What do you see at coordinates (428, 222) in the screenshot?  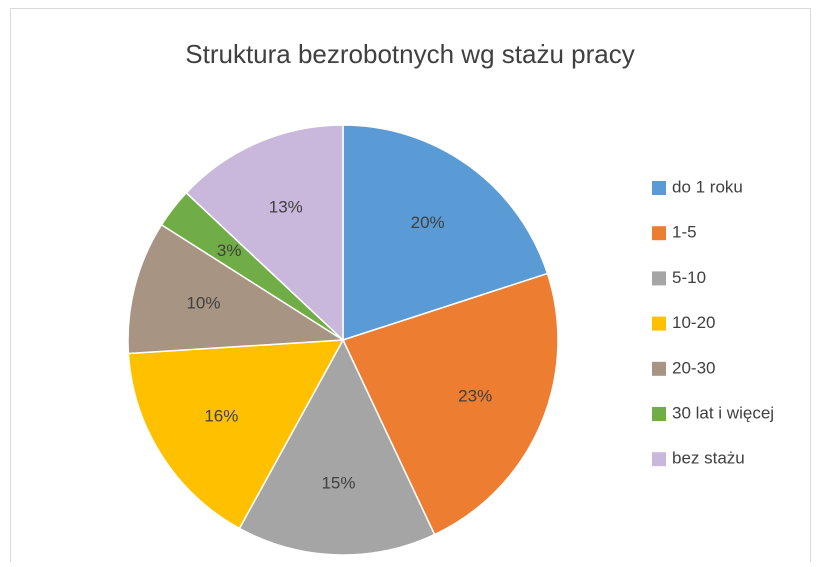 I see `data-label: 20%` at bounding box center [428, 222].